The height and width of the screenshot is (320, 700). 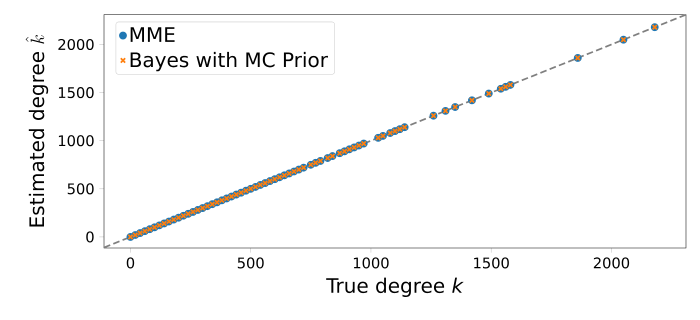 I want to click on x-tick-label: 1500, so click(x=491, y=262).